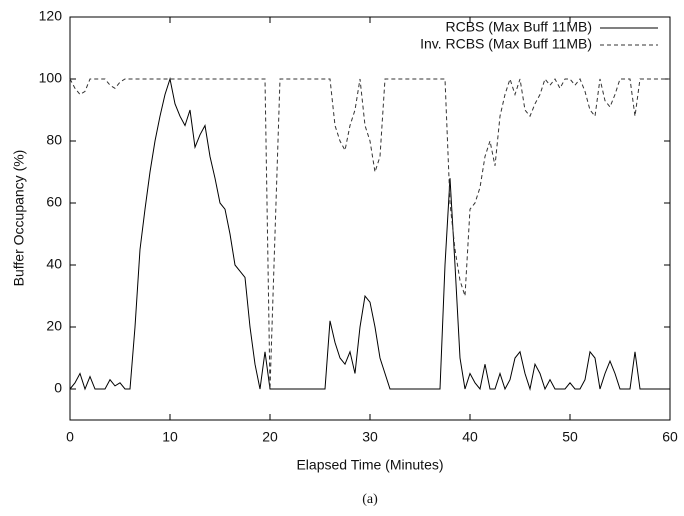 This screenshot has height=516, width=684. Describe the element at coordinates (58, 388) in the screenshot. I see `y-tick-label: 0` at that location.